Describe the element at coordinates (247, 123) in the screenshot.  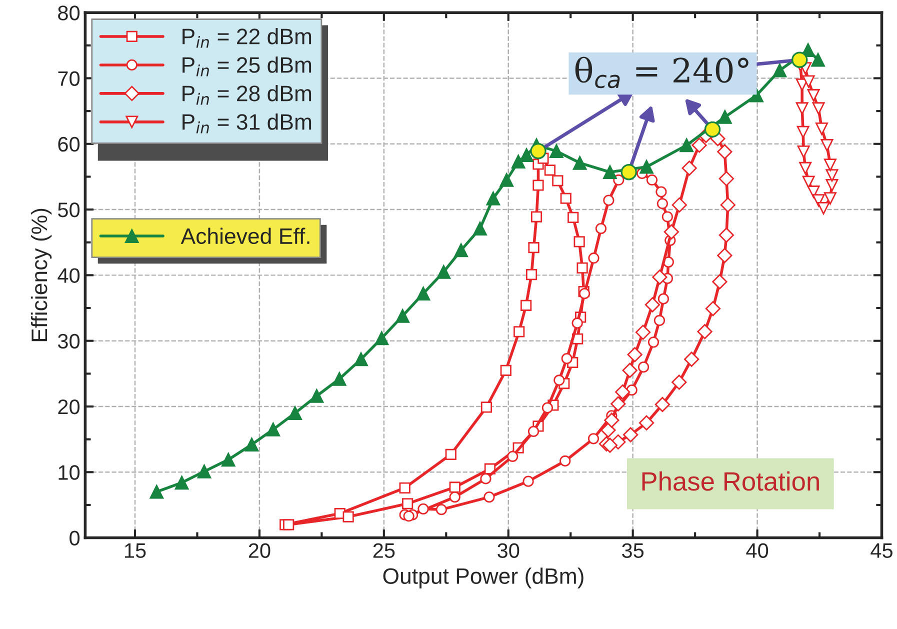
I see `legend-label: P$_{in}$ = 31 dBm` at that location.